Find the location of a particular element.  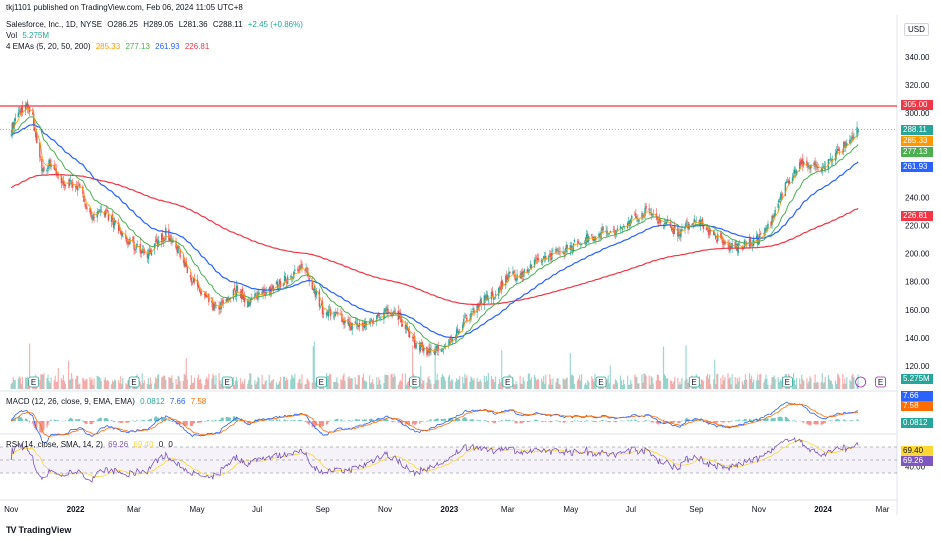

earnings-marker-label: E is located at coordinates (693, 382).